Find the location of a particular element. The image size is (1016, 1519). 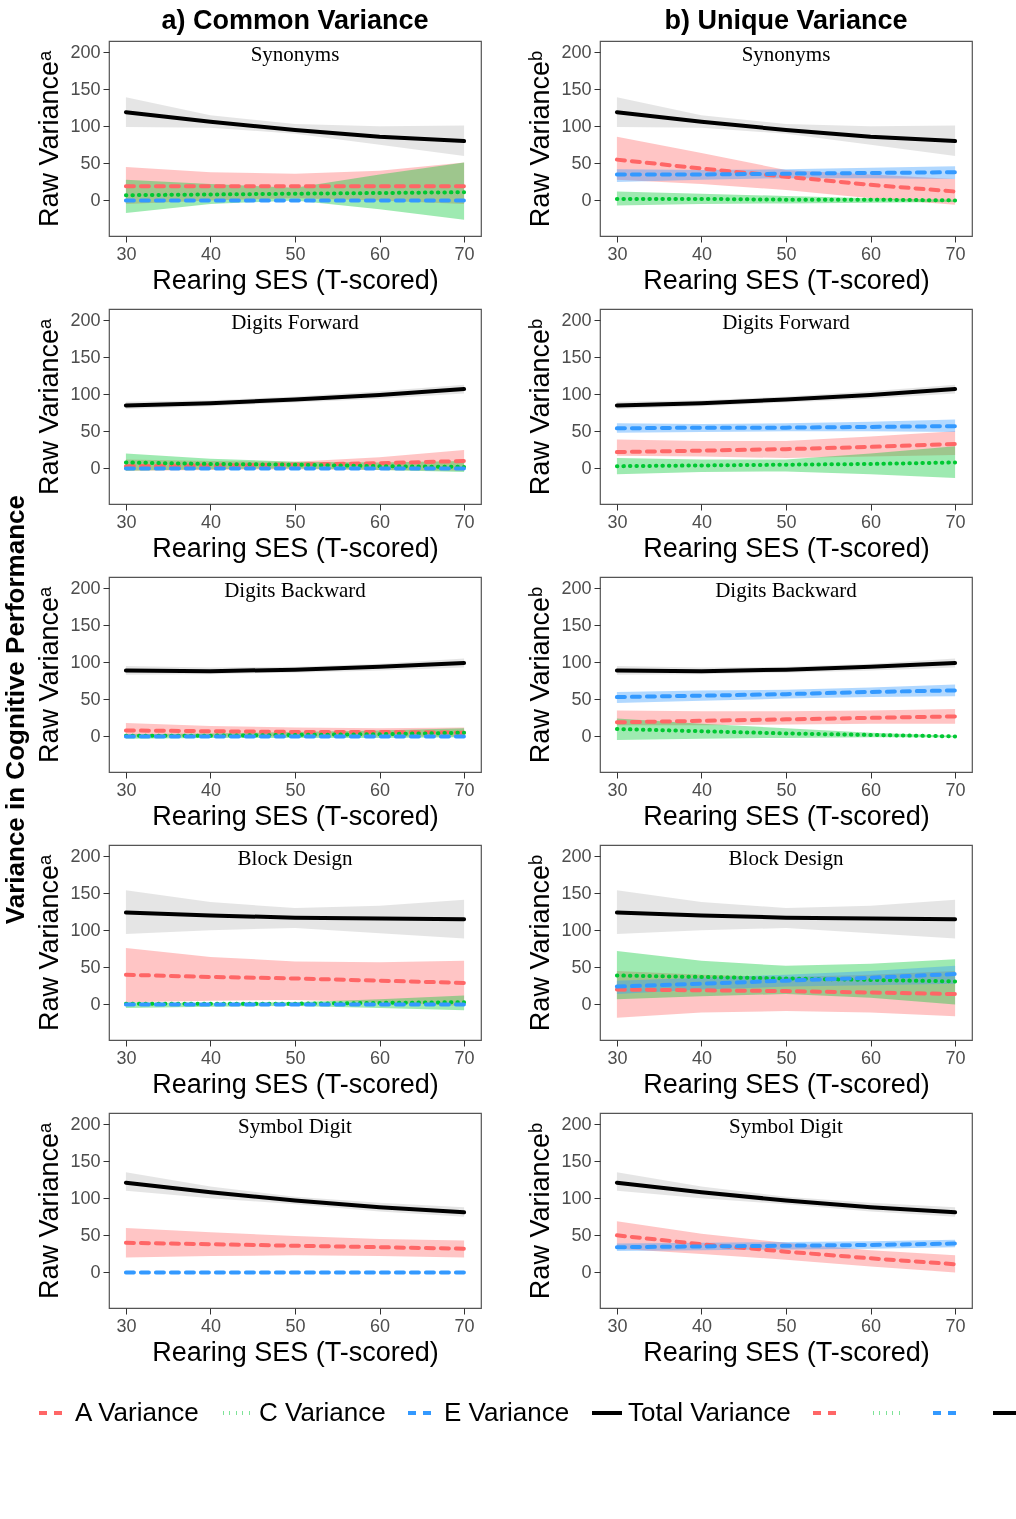

legend-label: C Variance is located at coordinates (322, 1412).